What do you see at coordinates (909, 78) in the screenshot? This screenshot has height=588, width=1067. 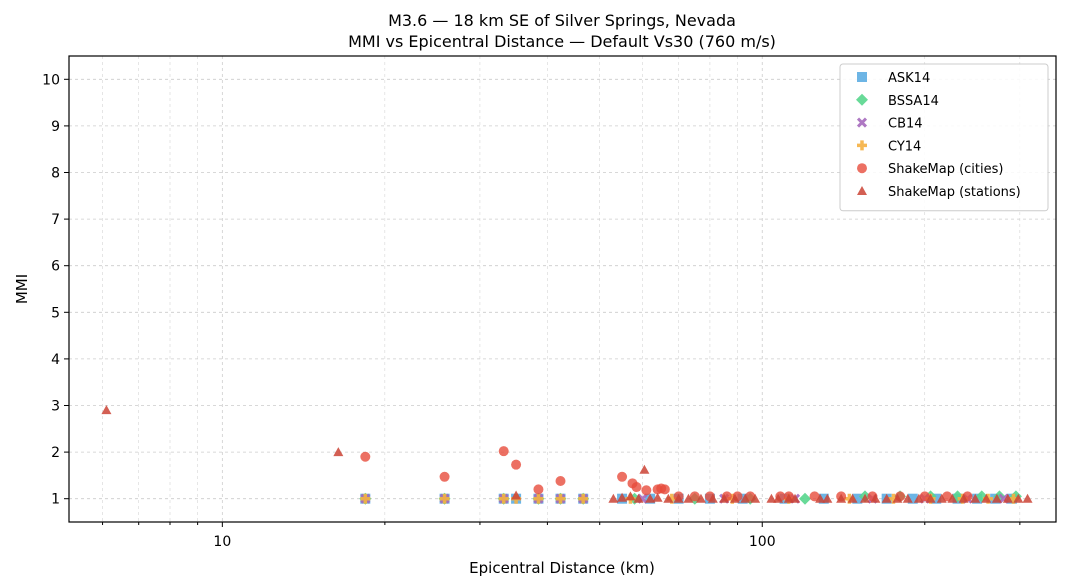 I see `legend-label: ASK14` at bounding box center [909, 78].